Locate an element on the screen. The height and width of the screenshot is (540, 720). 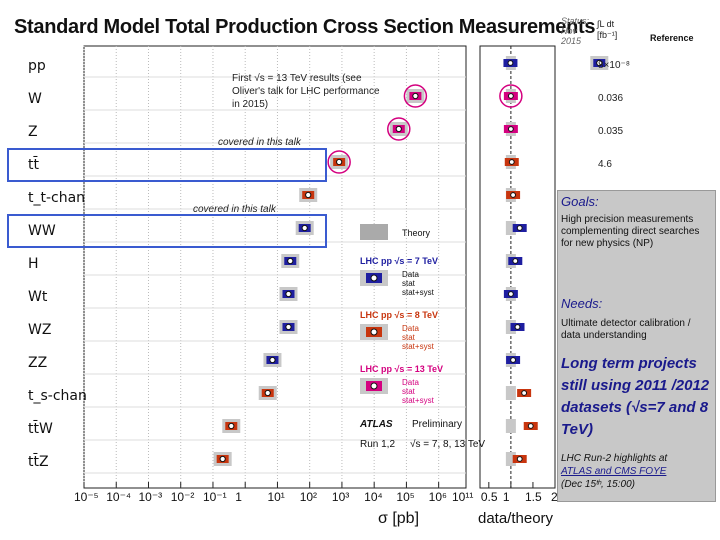
lumi-value: 0.036 is located at coordinates (611, 98).